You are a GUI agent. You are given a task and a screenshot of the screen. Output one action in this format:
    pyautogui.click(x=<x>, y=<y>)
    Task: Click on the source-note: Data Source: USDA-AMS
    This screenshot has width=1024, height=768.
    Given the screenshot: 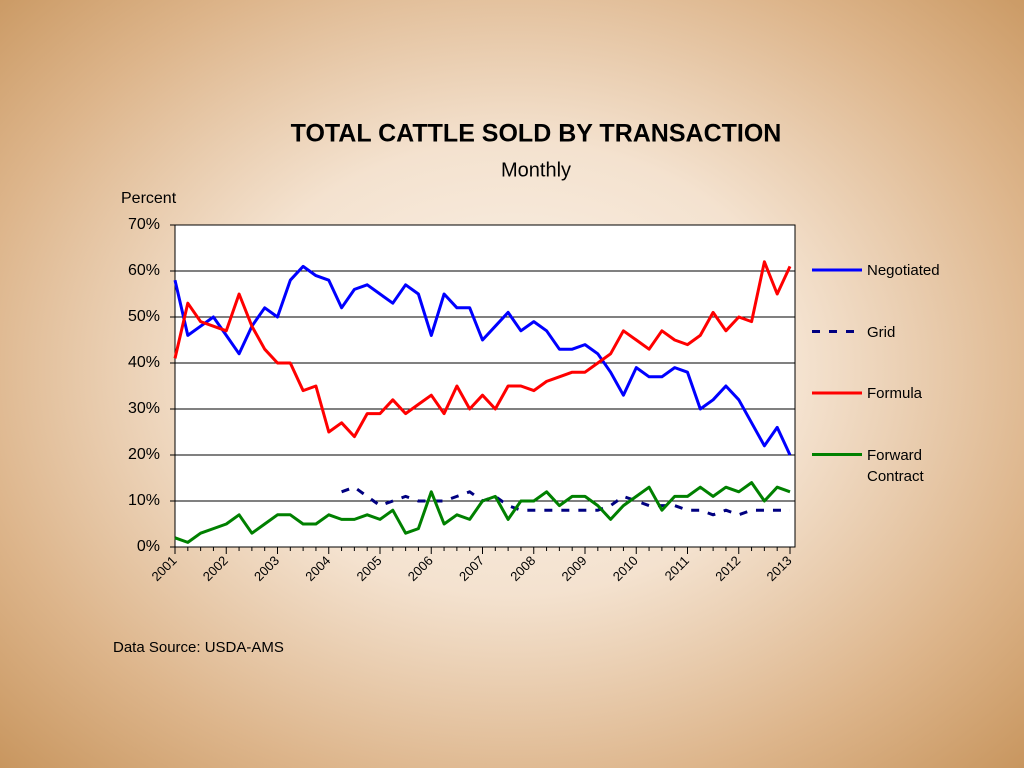 What is the action you would take?
    pyautogui.click(x=198, y=647)
    